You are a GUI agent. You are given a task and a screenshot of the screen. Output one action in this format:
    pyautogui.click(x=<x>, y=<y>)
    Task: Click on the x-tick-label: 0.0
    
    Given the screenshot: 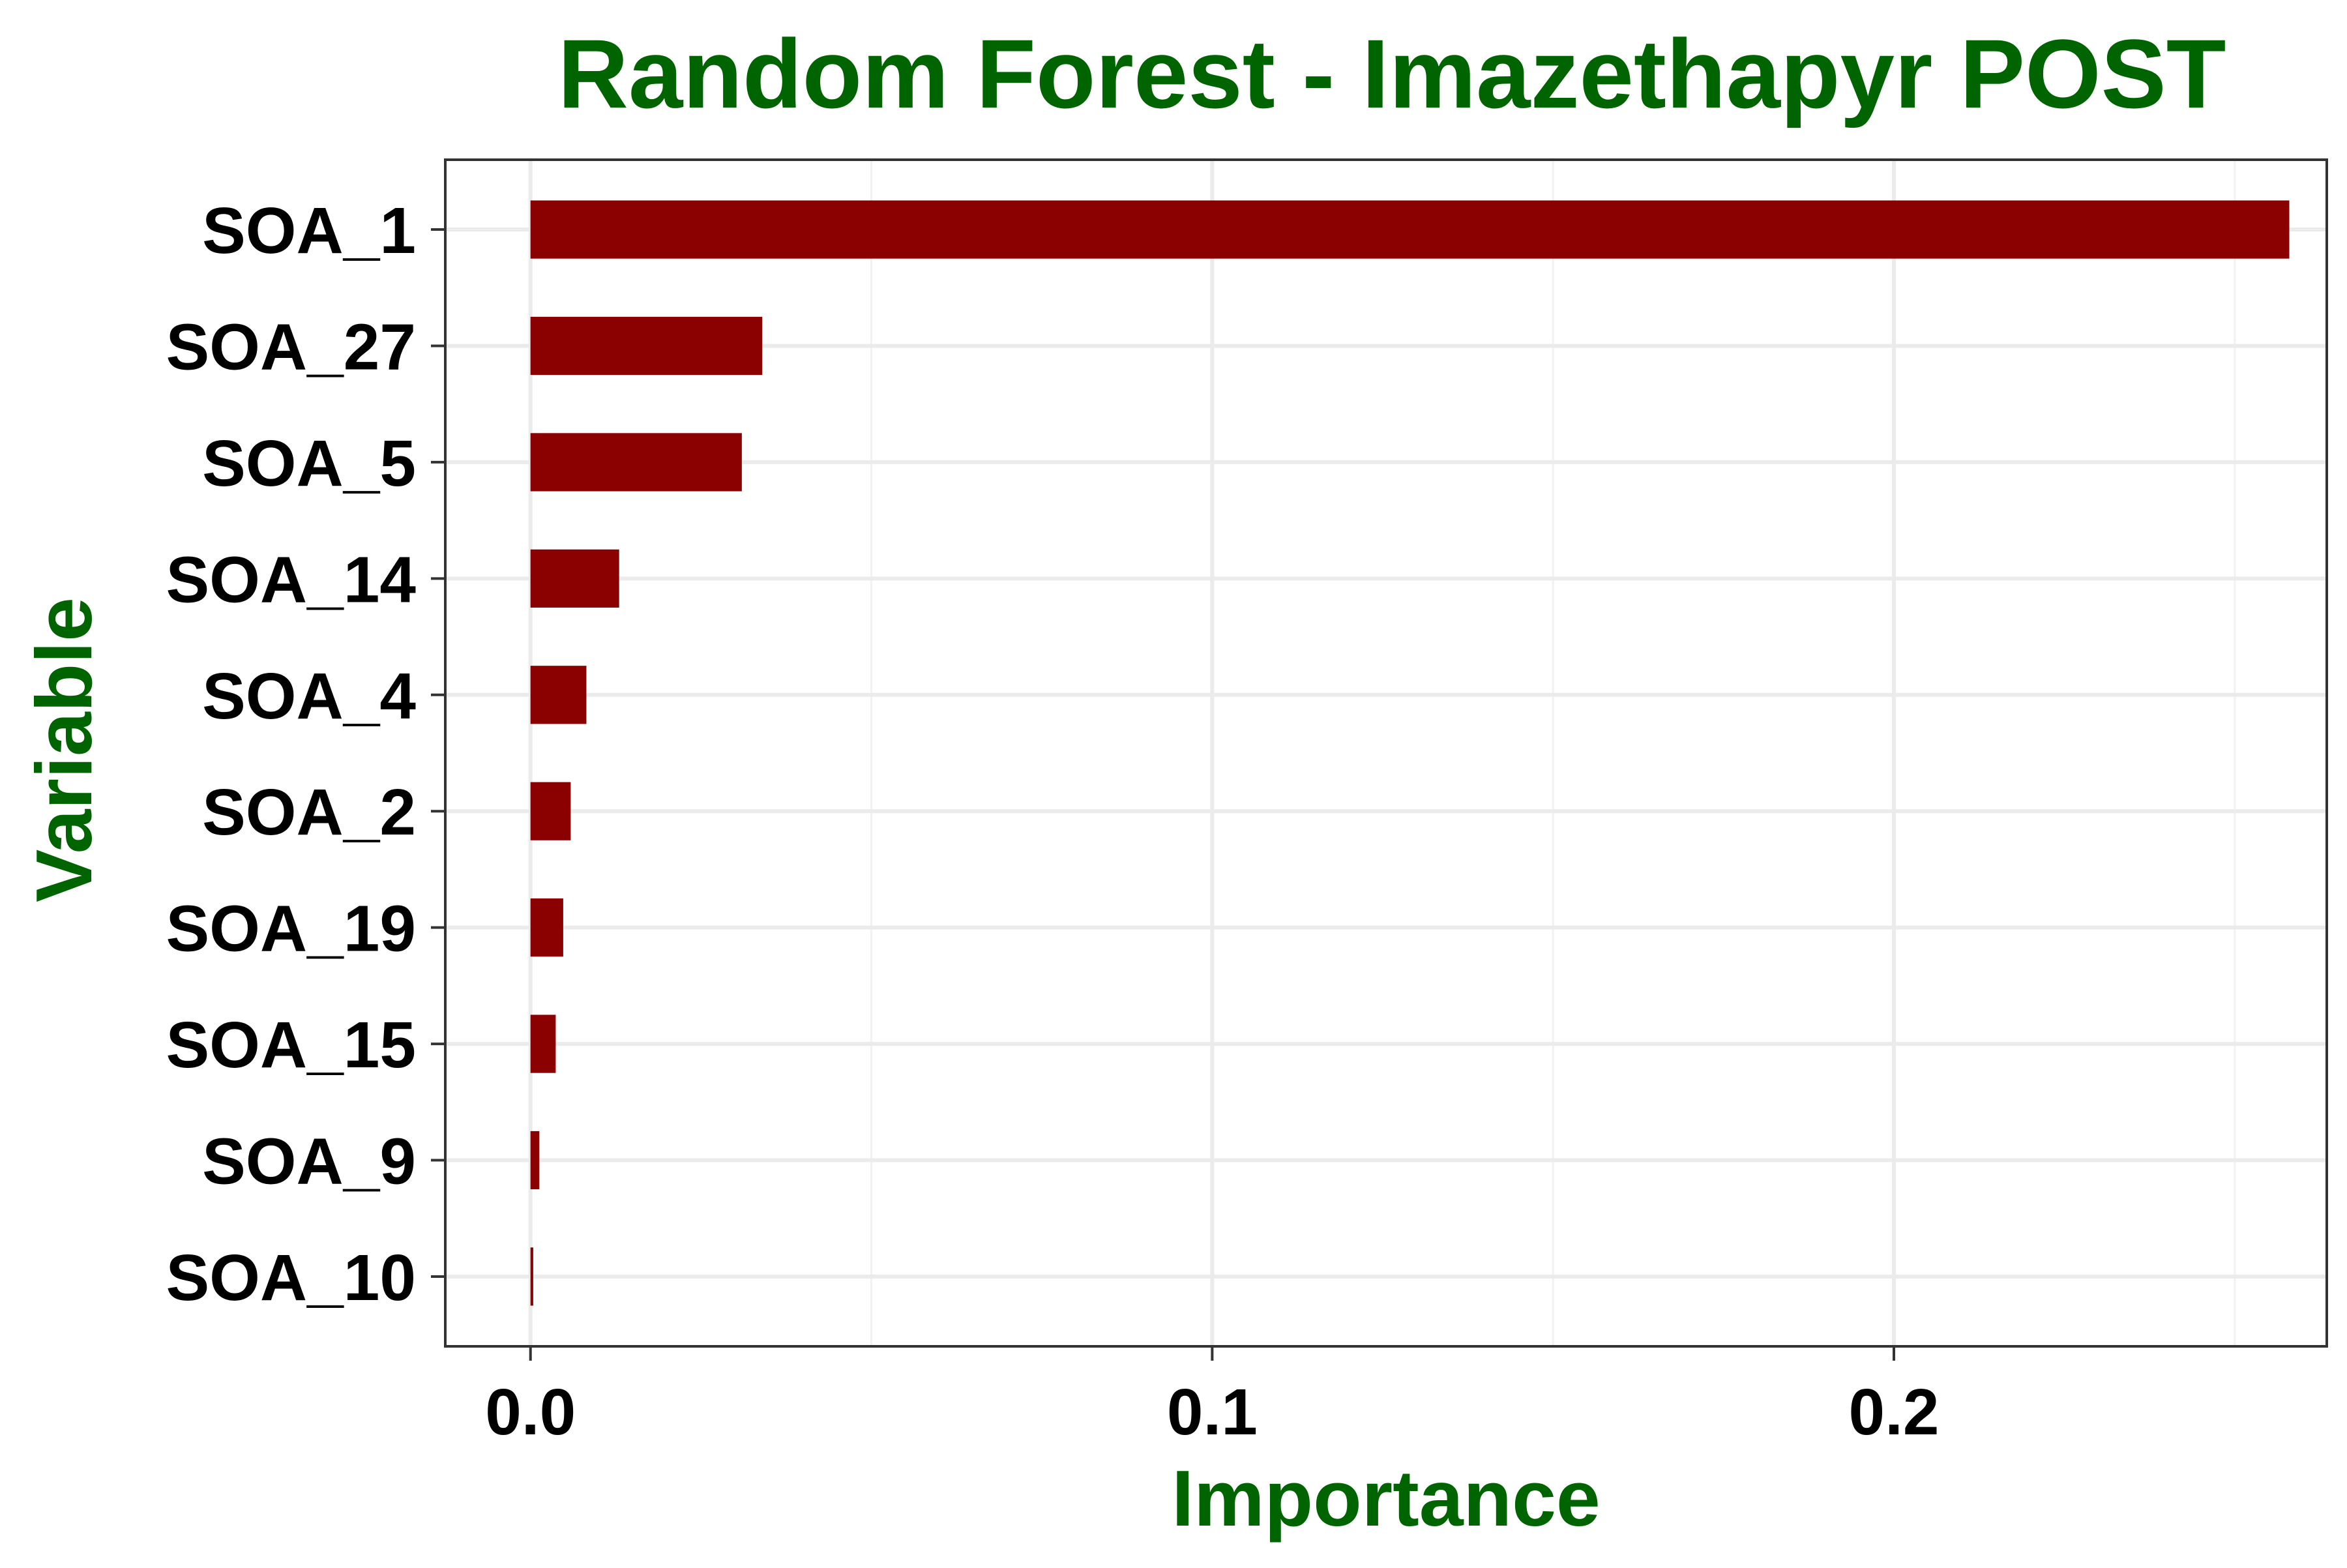 What is the action you would take?
    pyautogui.click(x=530, y=1412)
    